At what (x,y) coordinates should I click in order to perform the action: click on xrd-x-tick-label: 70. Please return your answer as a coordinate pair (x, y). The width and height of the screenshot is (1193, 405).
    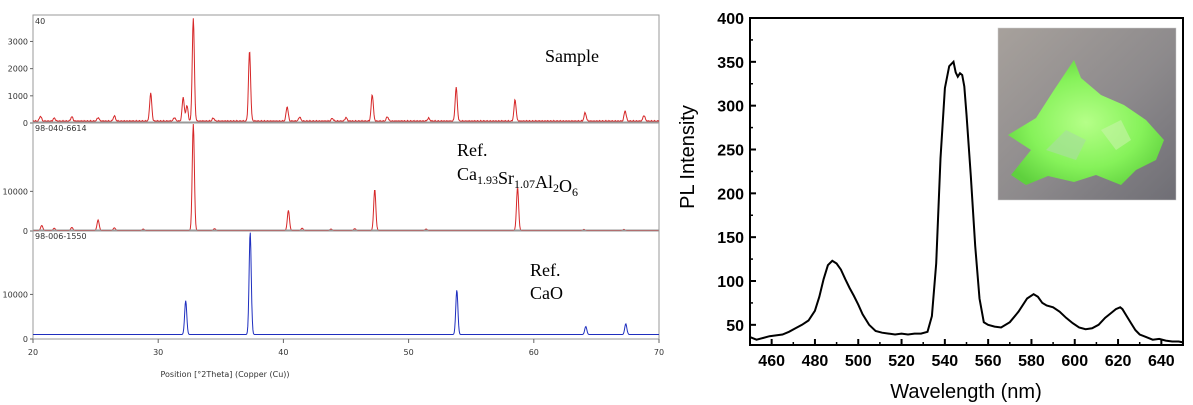
    Looking at the image, I should click on (659, 352).